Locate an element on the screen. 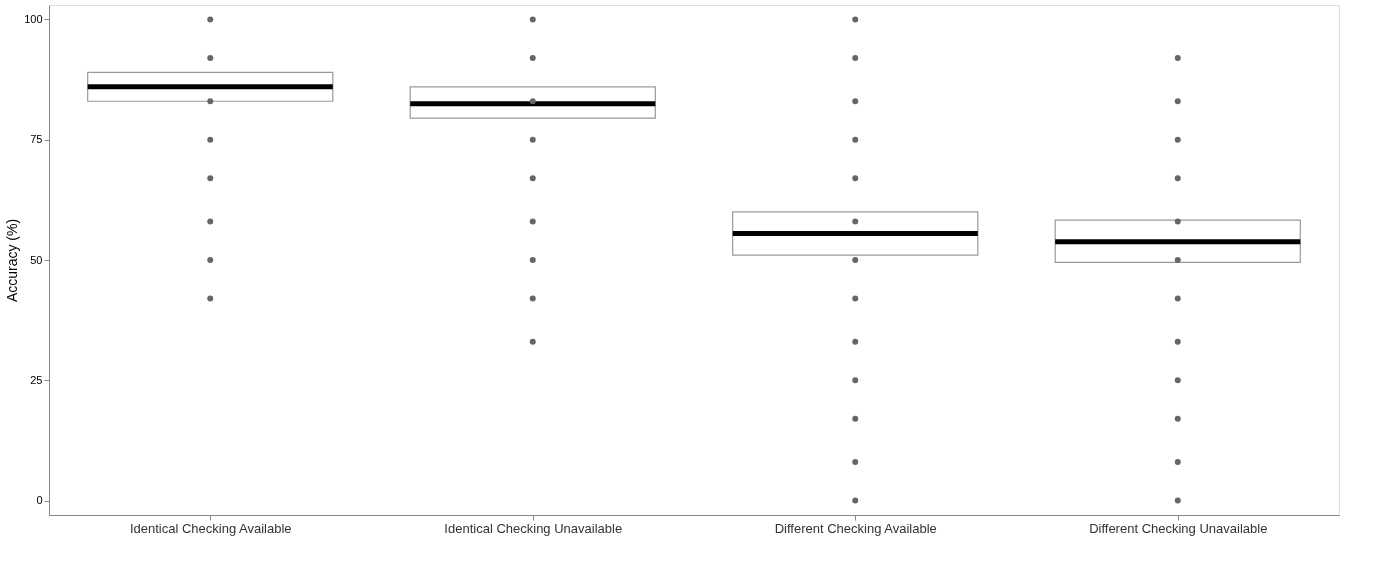 The image size is (1379, 568). x-tick-label: Different Checking Available is located at coordinates (855, 528).